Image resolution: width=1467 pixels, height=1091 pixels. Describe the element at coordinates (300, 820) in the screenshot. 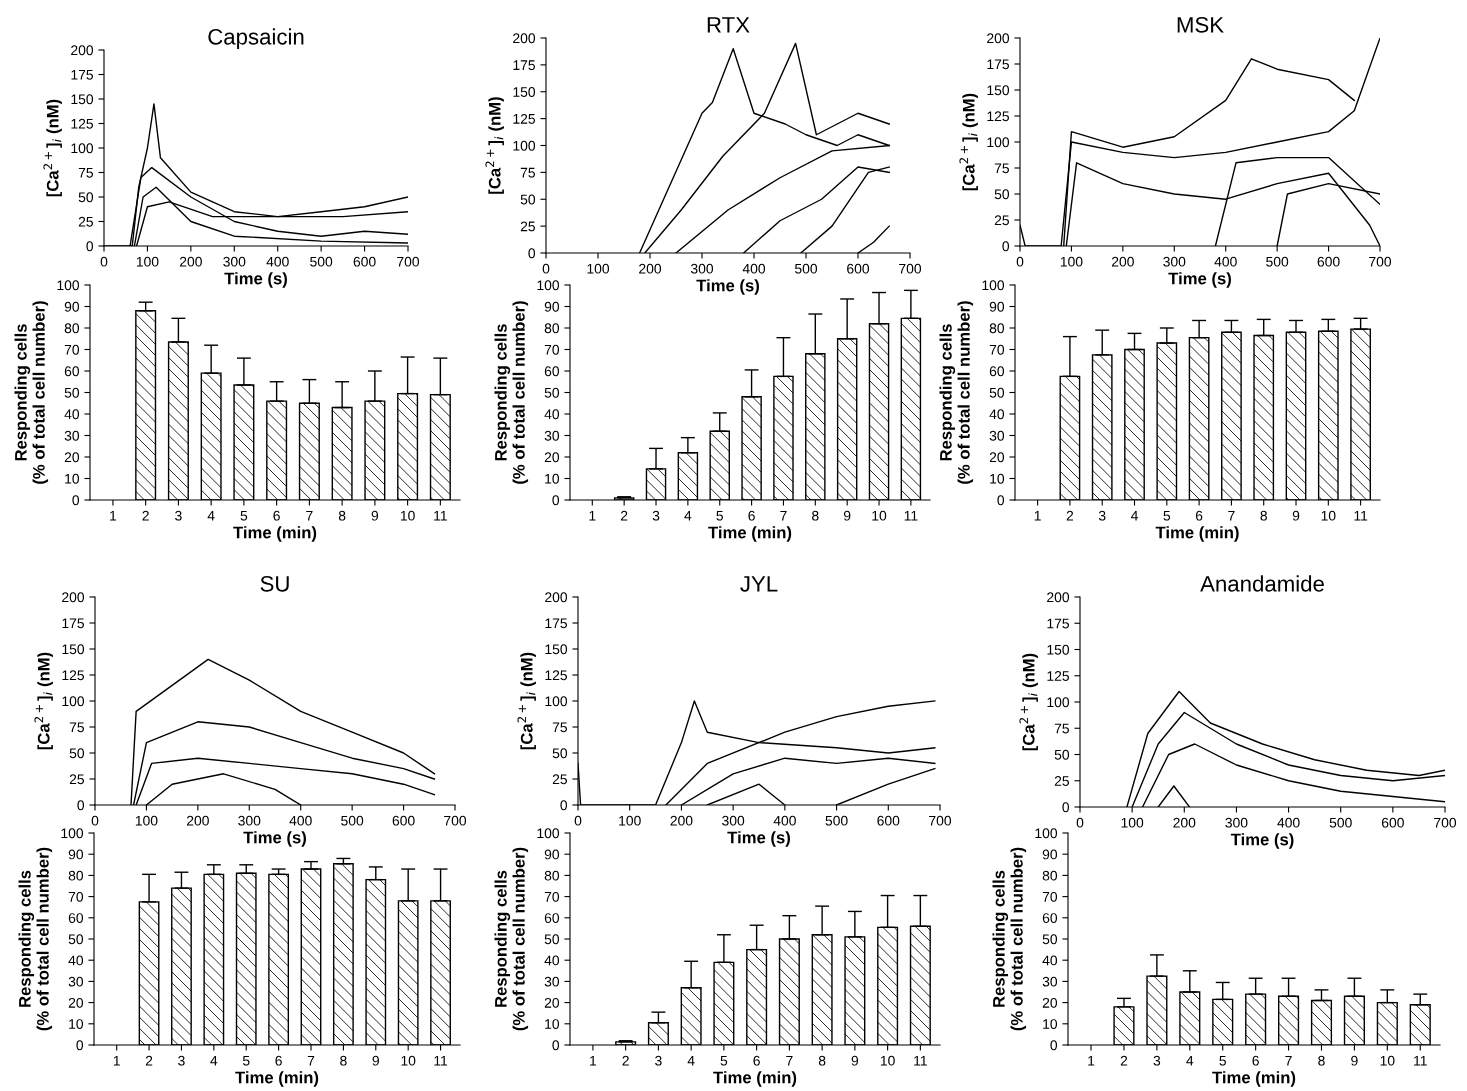

I see `x-tick-label: 400` at that location.